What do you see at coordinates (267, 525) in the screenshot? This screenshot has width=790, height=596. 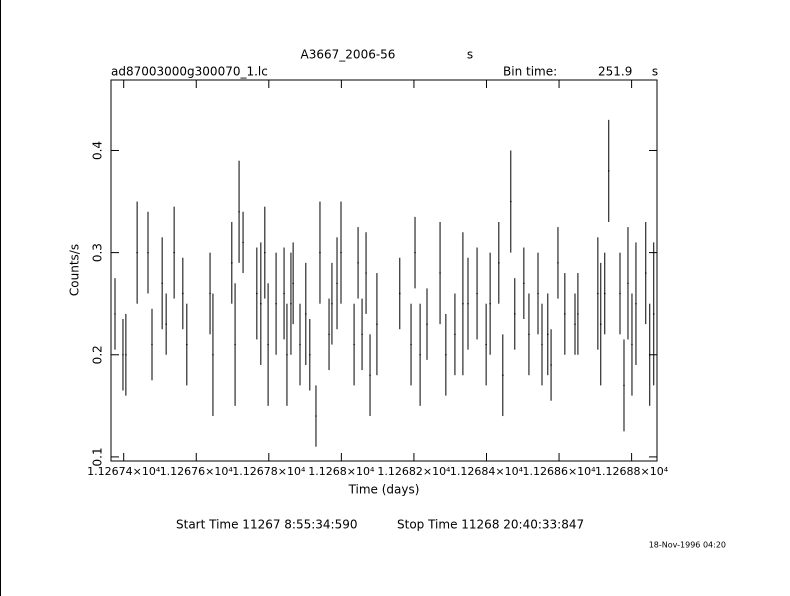 I see `start-time: Start Time 11267 8:55:34:590` at bounding box center [267, 525].